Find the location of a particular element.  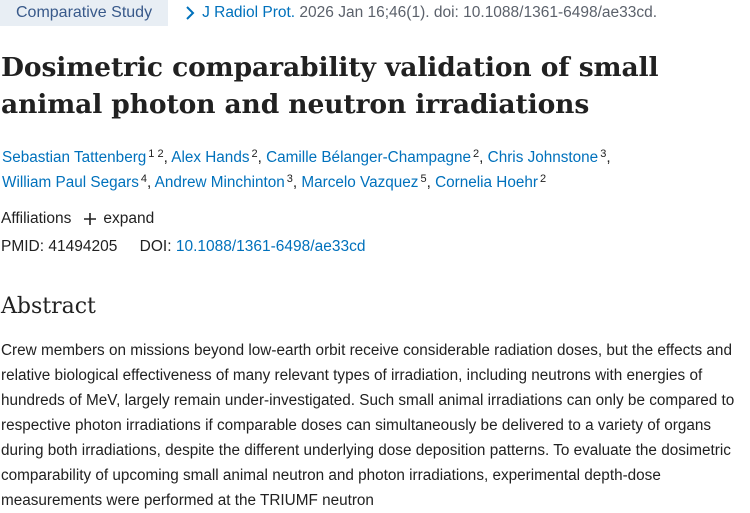

author-item: Andrew Minchinton 3 is located at coordinates (223, 182).